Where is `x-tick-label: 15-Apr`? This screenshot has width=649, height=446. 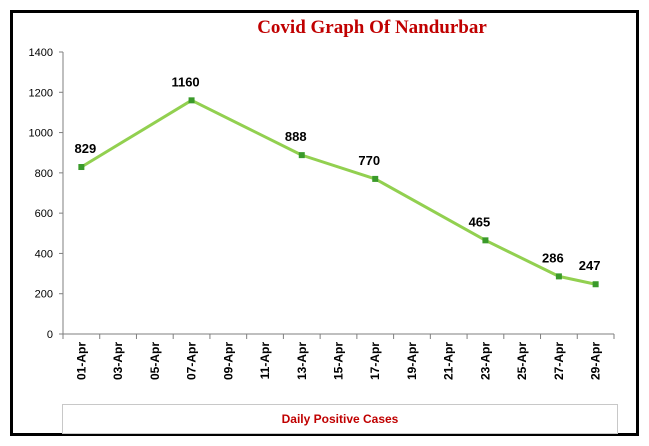 x-tick-label: 15-Apr is located at coordinates (339, 361).